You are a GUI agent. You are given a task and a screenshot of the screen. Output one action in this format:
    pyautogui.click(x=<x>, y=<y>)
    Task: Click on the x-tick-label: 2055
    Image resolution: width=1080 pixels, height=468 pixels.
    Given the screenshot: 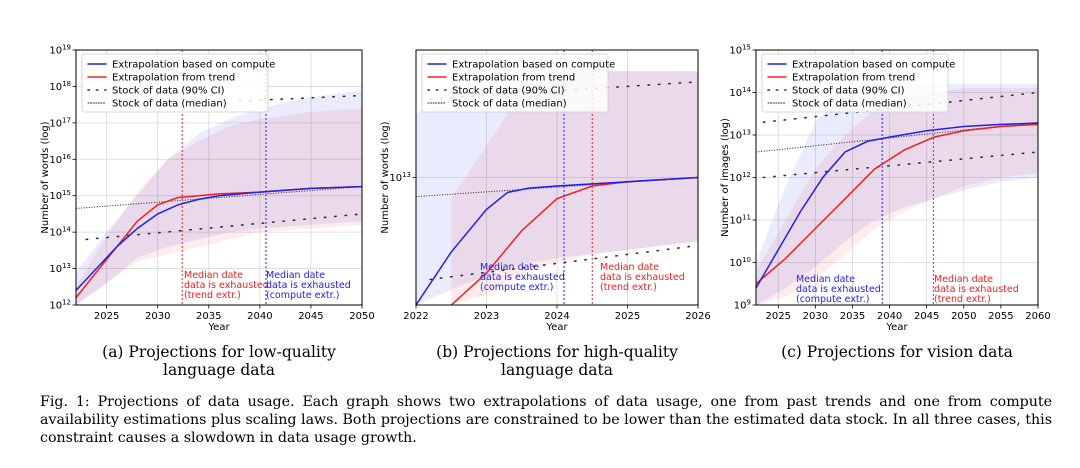 What is the action you would take?
    pyautogui.click(x=1000, y=316)
    